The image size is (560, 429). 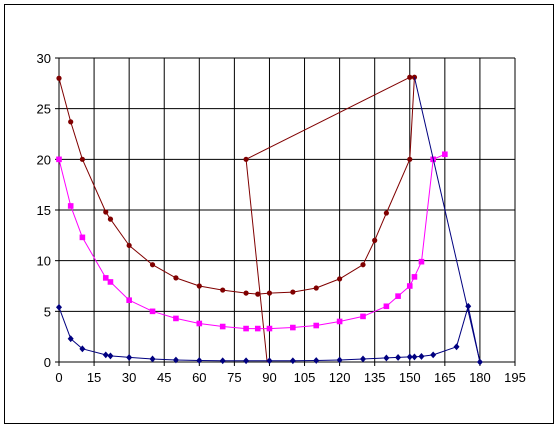 What do you see at coordinates (44, 159) in the screenshot?
I see `y-tick-label: 20` at bounding box center [44, 159].